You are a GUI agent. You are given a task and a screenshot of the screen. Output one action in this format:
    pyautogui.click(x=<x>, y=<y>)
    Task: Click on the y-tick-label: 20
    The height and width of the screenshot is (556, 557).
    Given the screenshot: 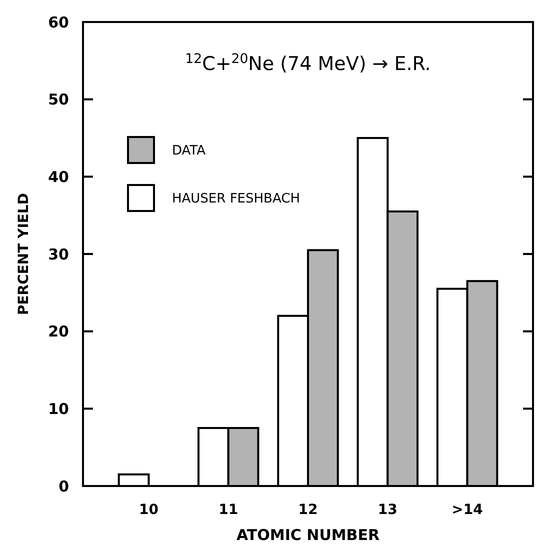 What is the action you would take?
    pyautogui.click(x=58, y=331)
    